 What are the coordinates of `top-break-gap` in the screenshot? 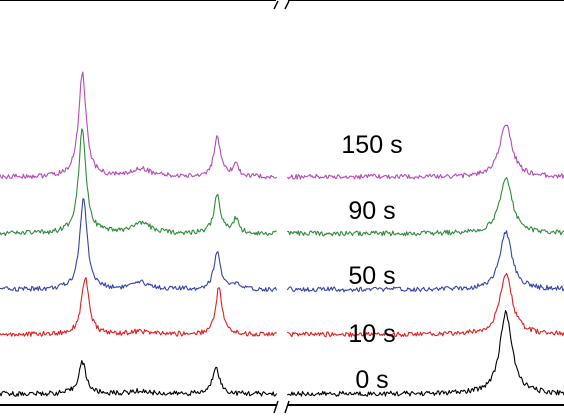 It's located at (282, 4).